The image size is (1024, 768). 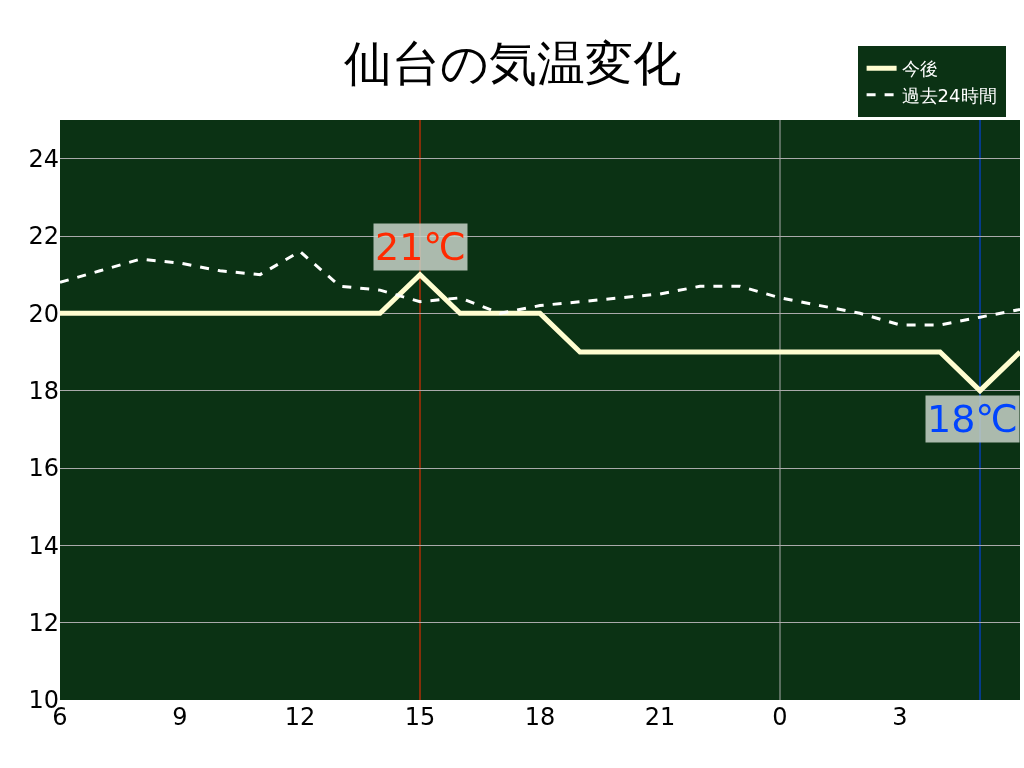 I want to click on x-tick-label: 9, so click(x=180, y=717).